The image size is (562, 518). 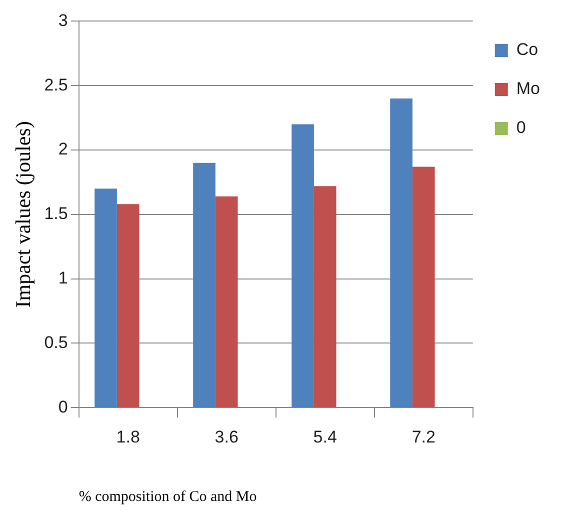 What do you see at coordinates (56, 214) in the screenshot?
I see `y-tick-label: 1.5` at bounding box center [56, 214].